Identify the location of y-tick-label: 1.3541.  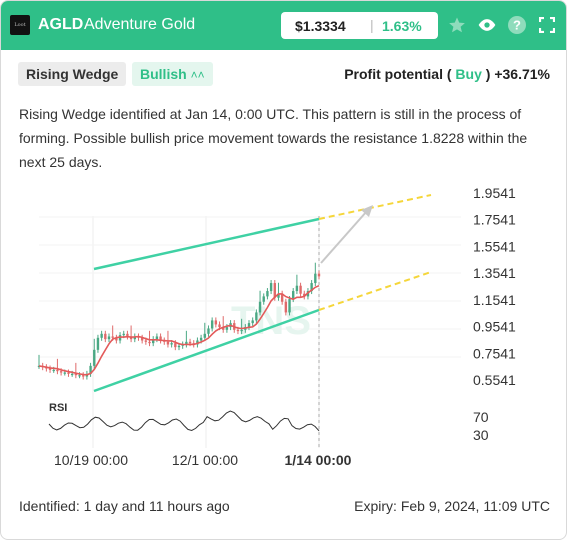
(494, 273).